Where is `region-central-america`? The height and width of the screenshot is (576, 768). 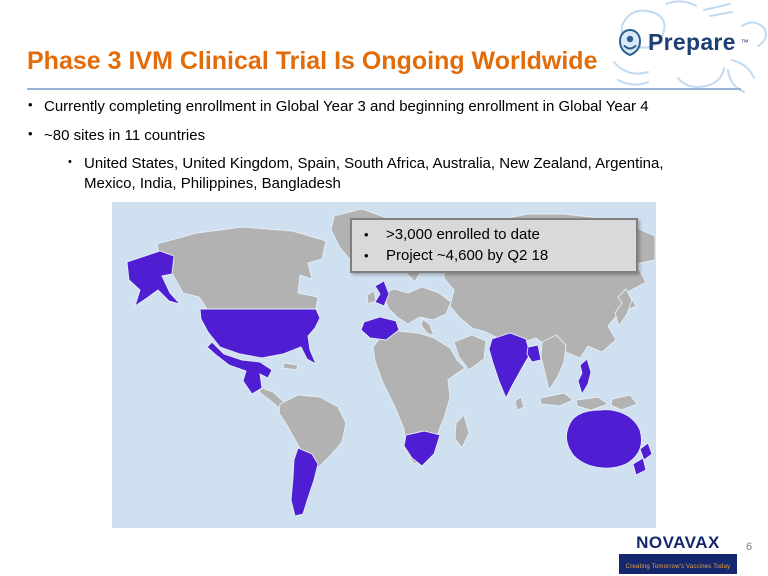
region-central-america is located at coordinates (271, 398).